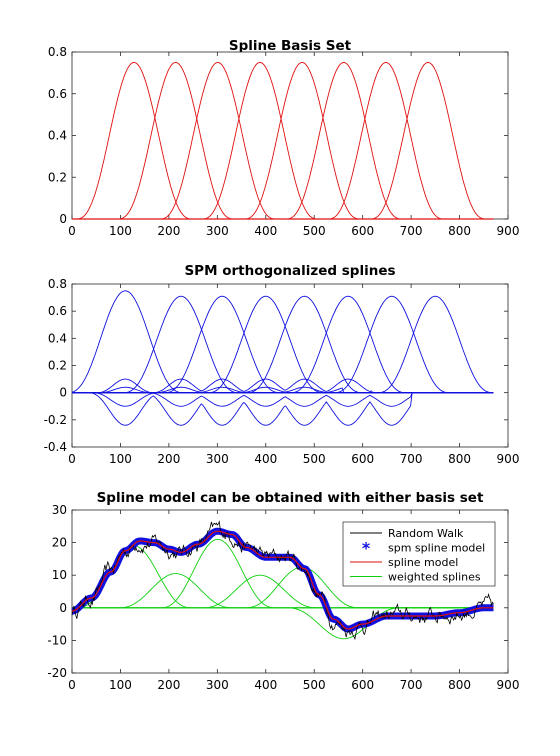 The height and width of the screenshot is (756, 560). I want to click on legend-asterisk-icon: *, so click(366, 548).